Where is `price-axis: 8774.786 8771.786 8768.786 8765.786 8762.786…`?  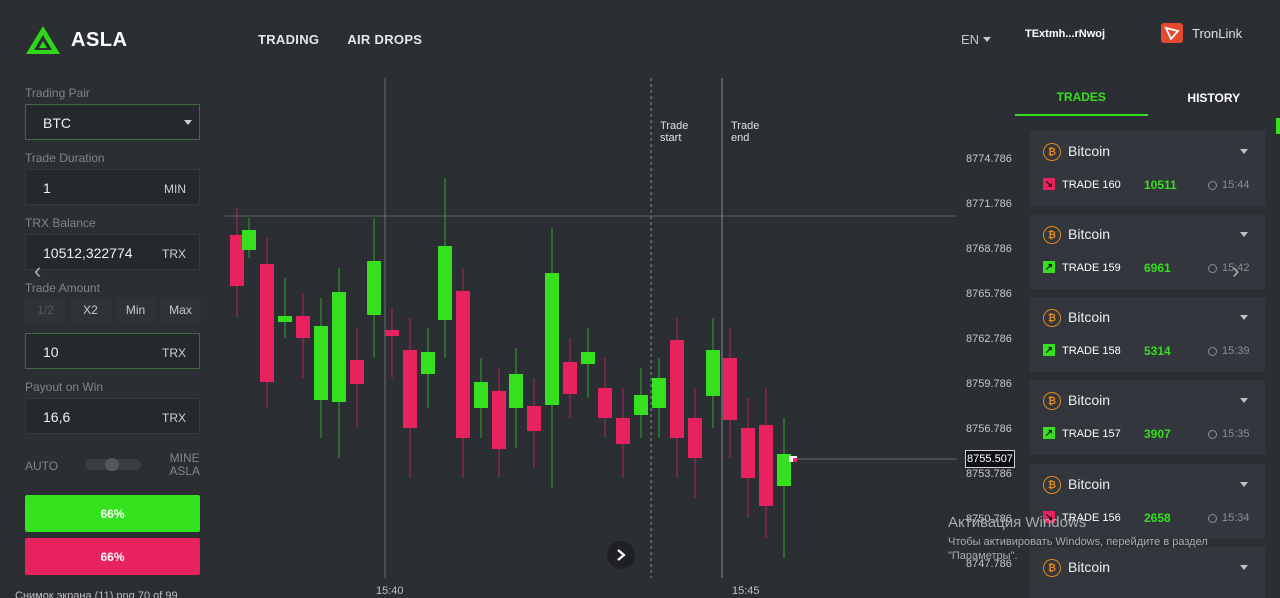
price-axis: 8774.786 8771.786 8768.786 8765.786 8762.786… is located at coordinates (986, 338).